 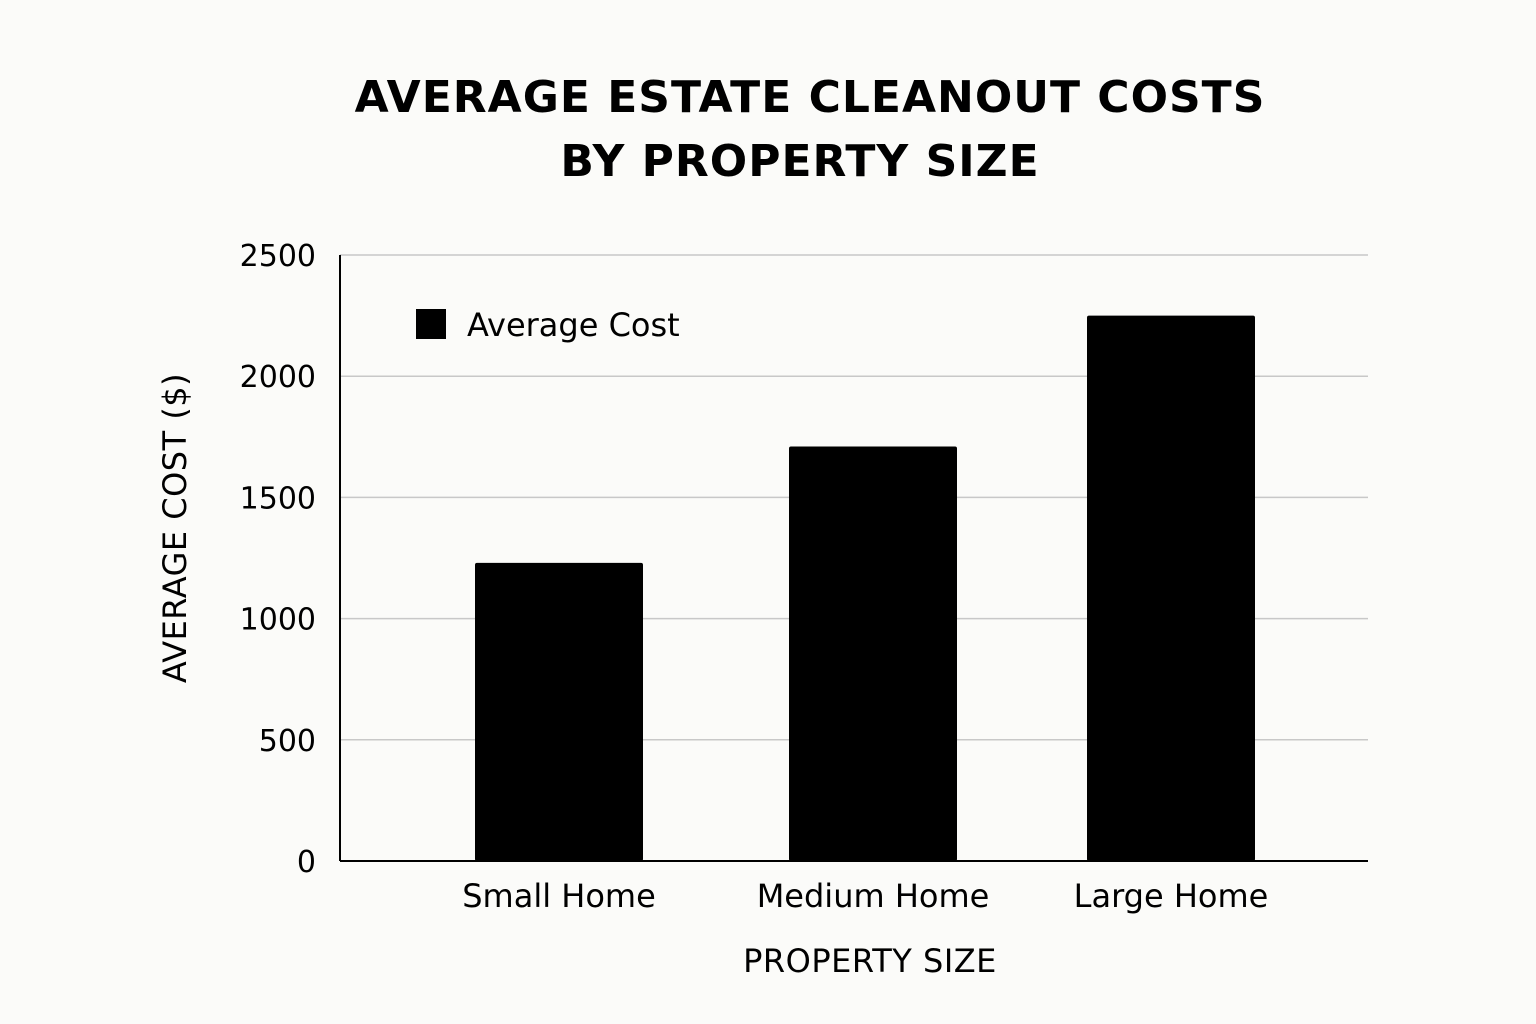 I want to click on x-category-label: Small Home, so click(x=559, y=896).